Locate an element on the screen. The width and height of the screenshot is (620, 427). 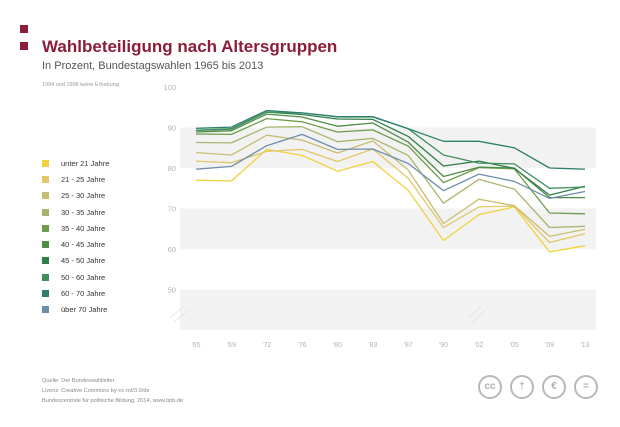
legend-item-2: 25 - 30 Jahre is located at coordinates (75, 196).